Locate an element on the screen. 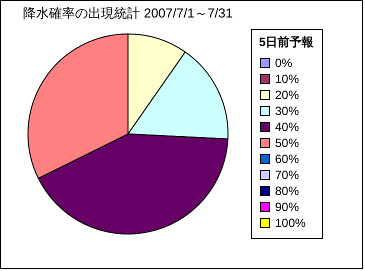 The image size is (365, 271). legend-label: 80% is located at coordinates (287, 191).